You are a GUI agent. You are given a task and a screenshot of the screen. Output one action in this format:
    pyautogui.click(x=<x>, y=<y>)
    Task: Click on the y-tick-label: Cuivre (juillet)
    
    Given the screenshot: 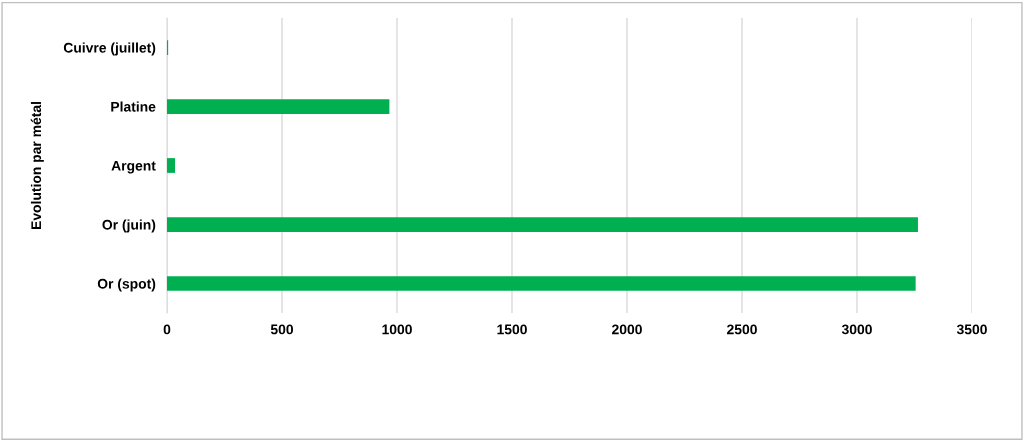 What is the action you would take?
    pyautogui.click(x=109, y=49)
    